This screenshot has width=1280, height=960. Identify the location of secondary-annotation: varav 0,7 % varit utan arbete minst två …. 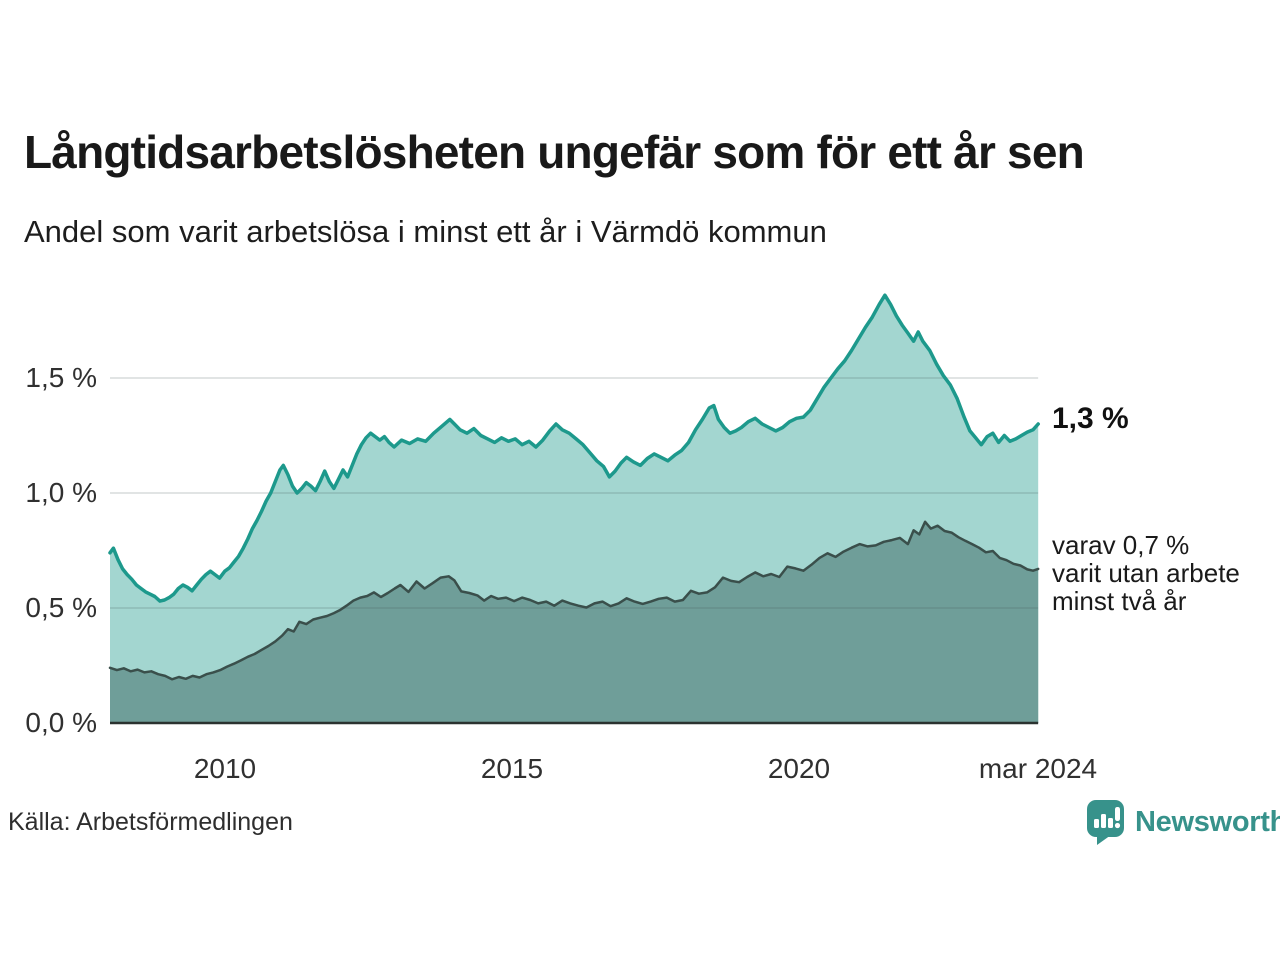
(1146, 573).